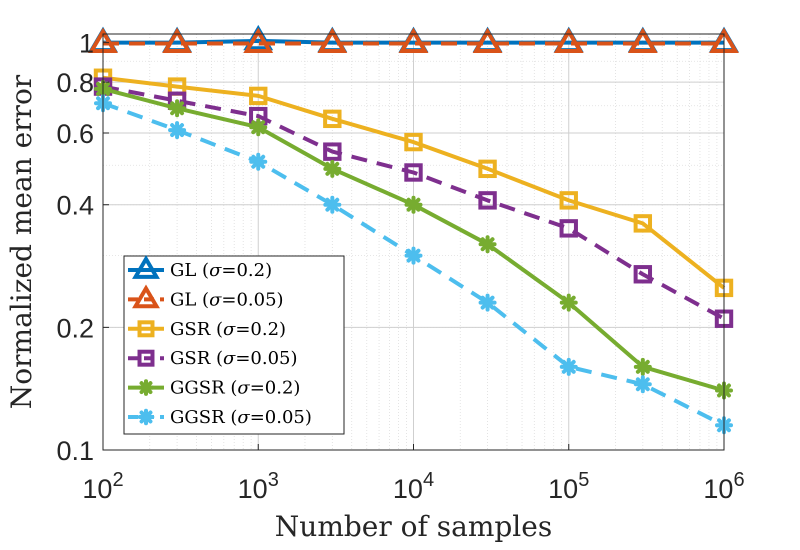 The height and width of the screenshot is (550, 800). I want to click on y-tick-label: 0.1, so click(75, 451).